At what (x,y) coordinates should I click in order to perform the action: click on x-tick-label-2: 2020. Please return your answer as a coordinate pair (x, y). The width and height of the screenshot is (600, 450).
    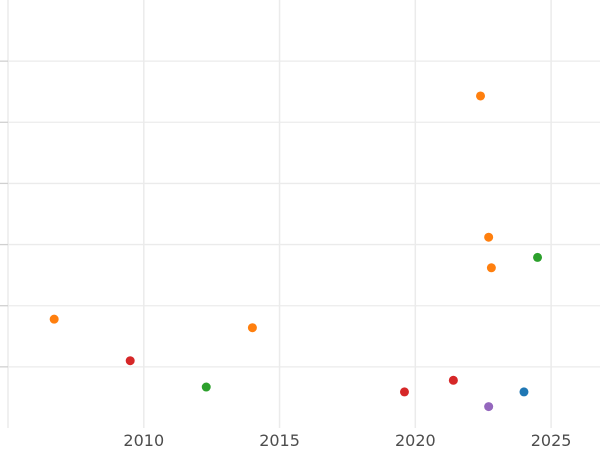
    Looking at the image, I should click on (415, 440).